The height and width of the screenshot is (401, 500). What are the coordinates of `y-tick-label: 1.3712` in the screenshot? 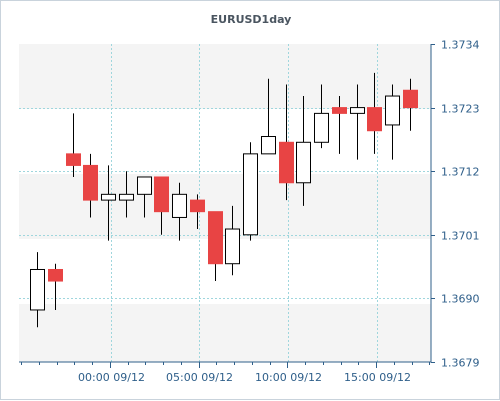 It's located at (460, 172).